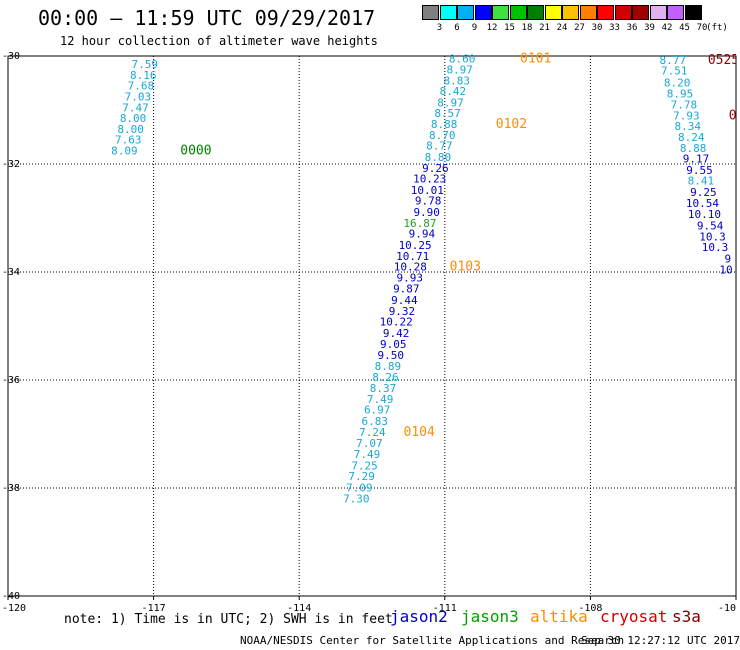 Image resolution: width=740 pixels, height=650 pixels. I want to click on wave-height-label: 7.25, so click(364, 465).